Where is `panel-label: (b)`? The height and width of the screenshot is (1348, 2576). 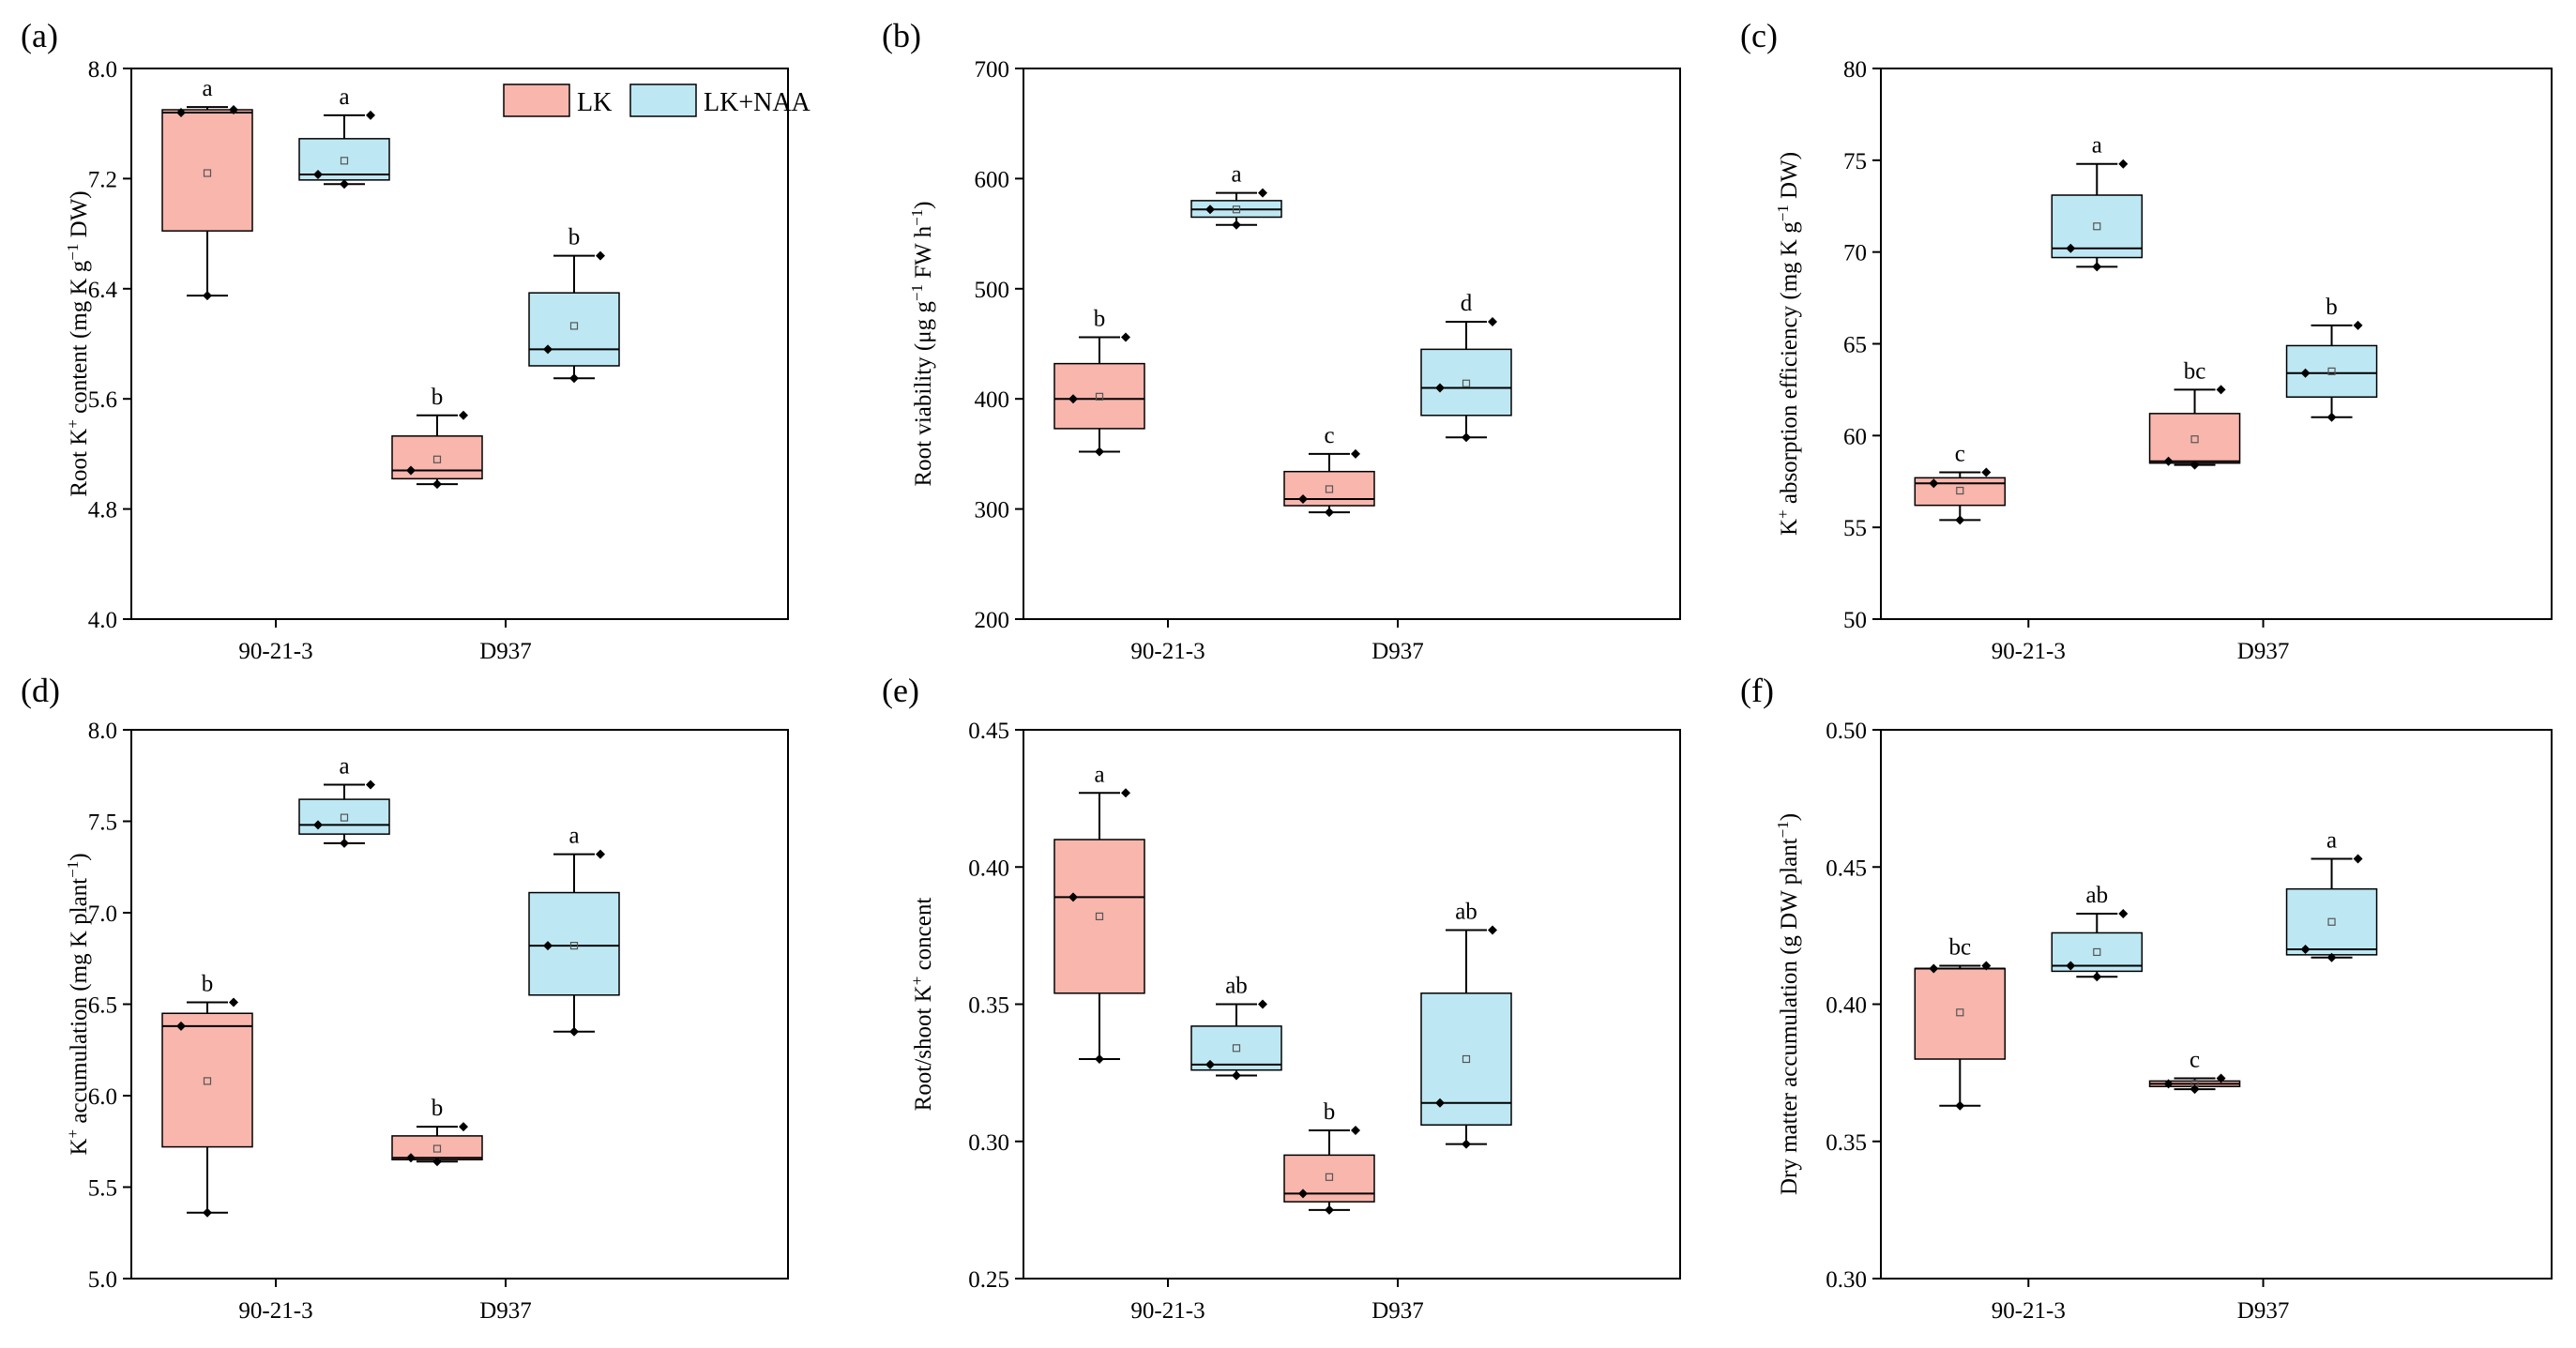 panel-label: (b) is located at coordinates (901, 35).